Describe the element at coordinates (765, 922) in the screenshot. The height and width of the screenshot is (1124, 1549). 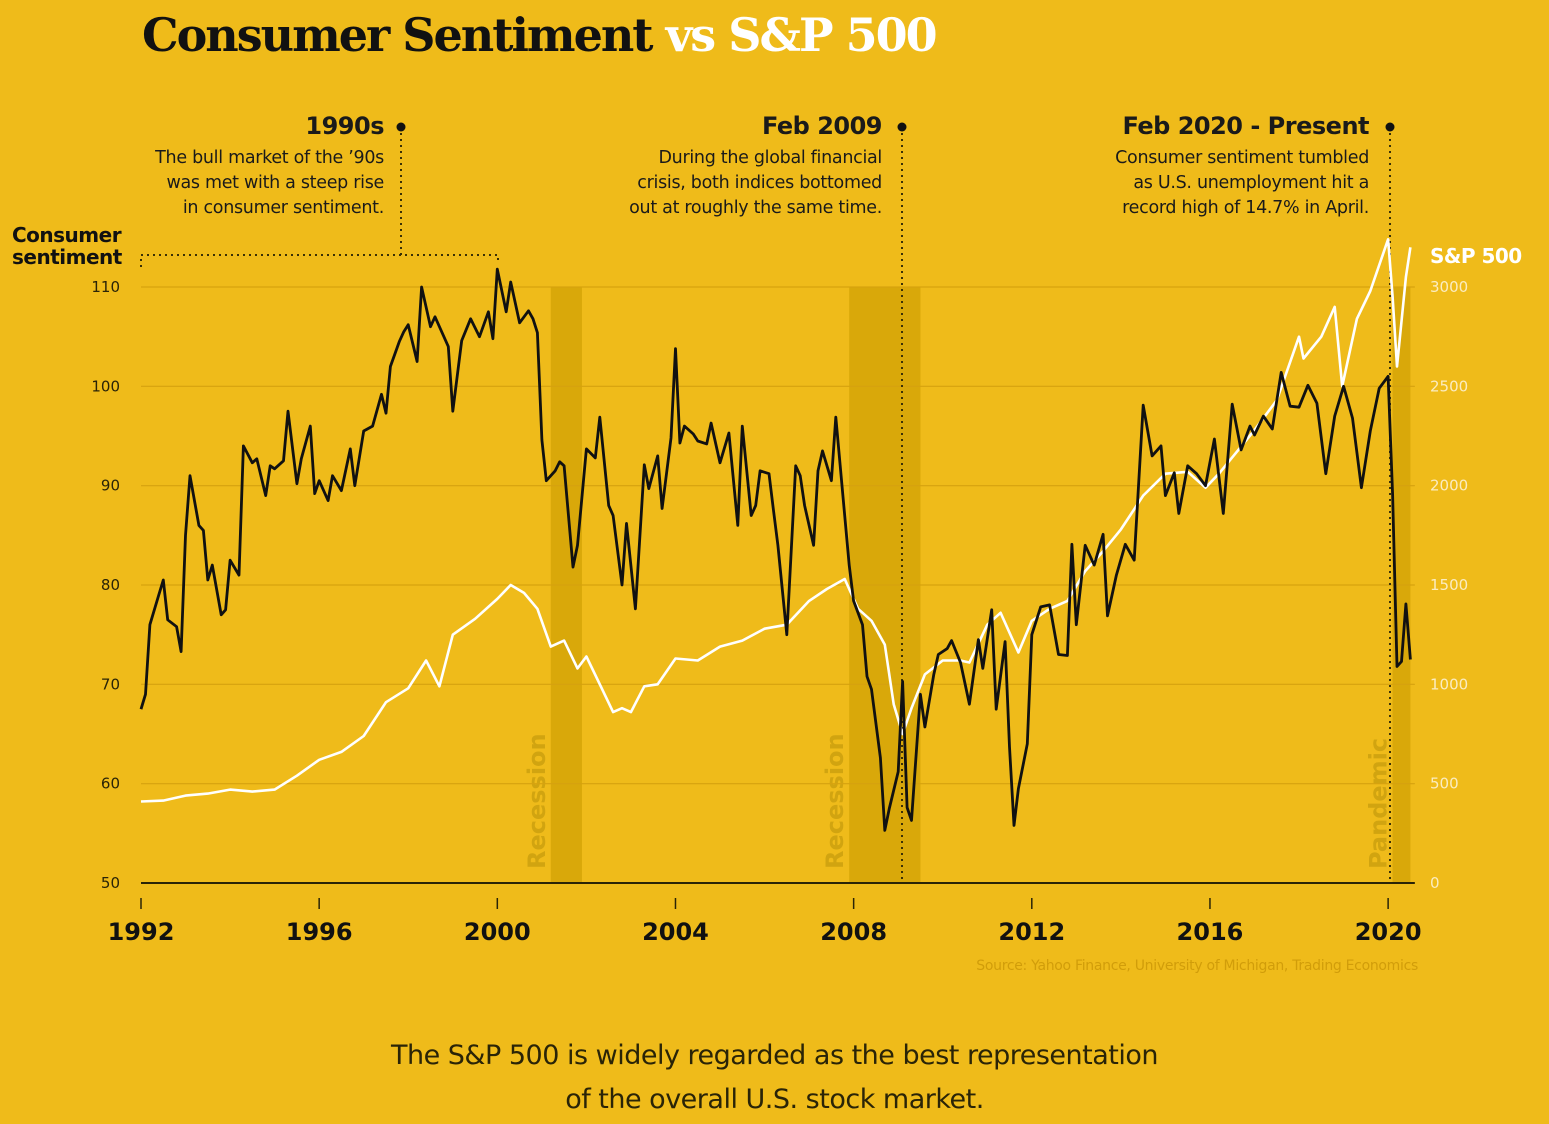
I see `x-axis: 1992 1996 2000 2004 2008 2012 2016 2020` at that location.